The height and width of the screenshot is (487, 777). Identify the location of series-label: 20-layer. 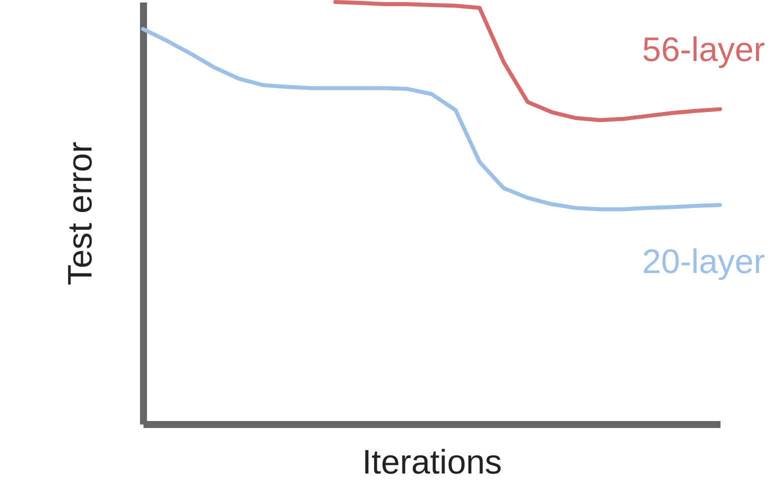
(703, 261).